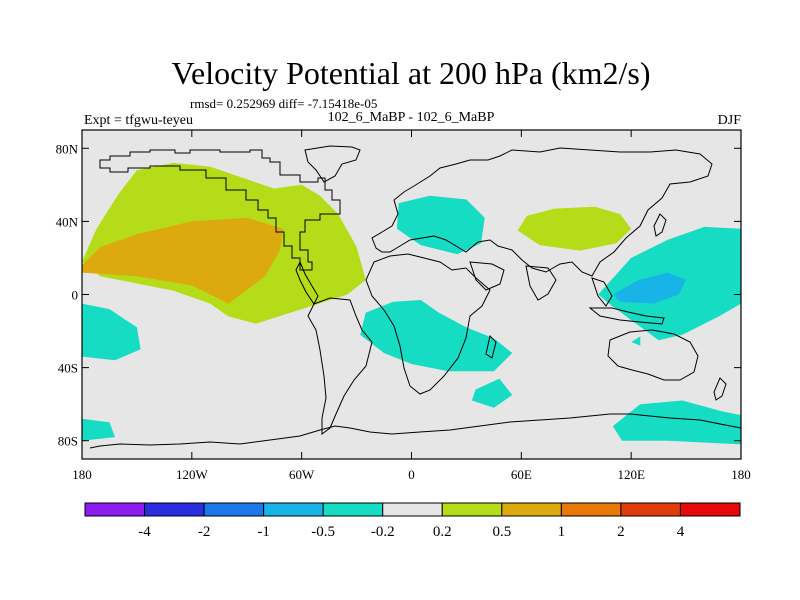 This screenshot has height=600, width=800. I want to click on stats-line: rmsd= 0.252969 diff= -7.15418e-05, so click(283, 103).